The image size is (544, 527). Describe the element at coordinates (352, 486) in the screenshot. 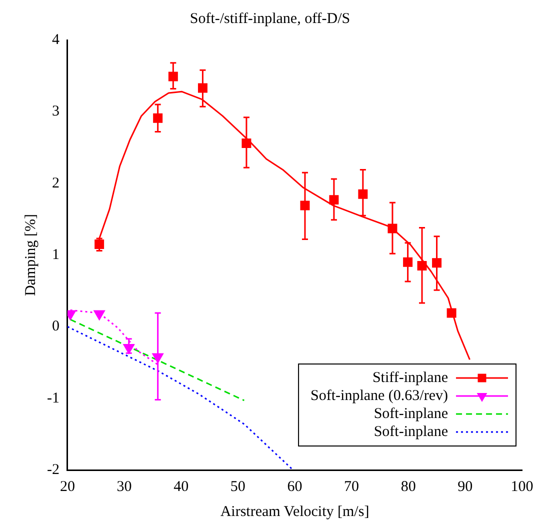

I see `x-tick-label: 70` at that location.